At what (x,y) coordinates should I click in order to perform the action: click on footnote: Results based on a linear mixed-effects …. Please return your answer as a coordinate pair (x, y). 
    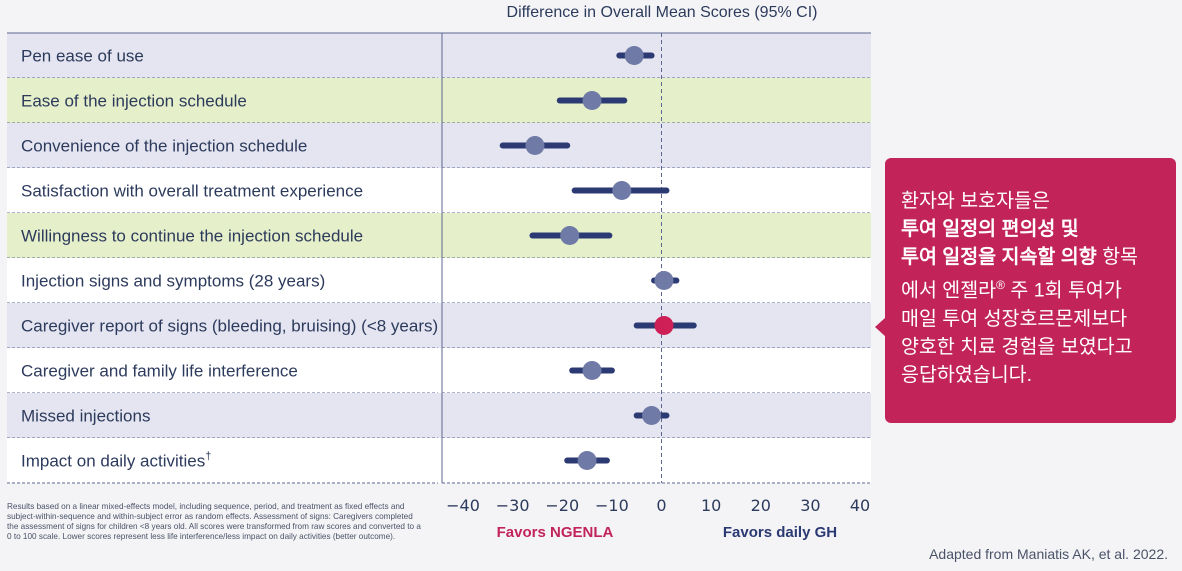
    Looking at the image, I should click on (214, 521).